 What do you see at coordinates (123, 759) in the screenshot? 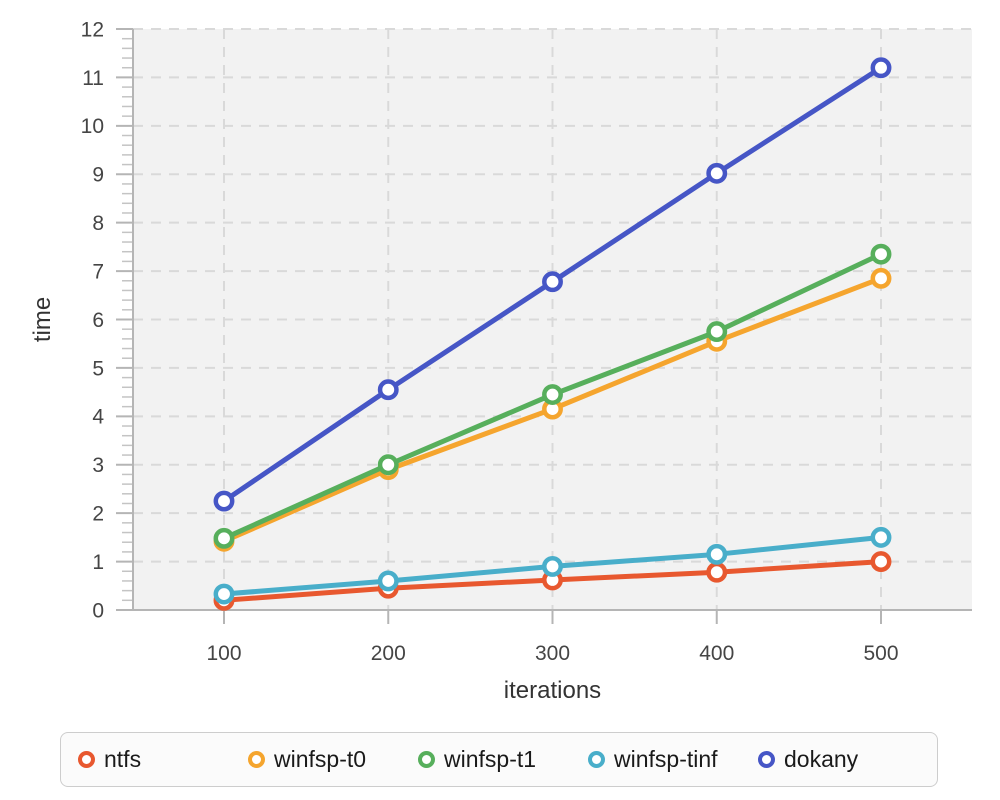
I see `legend-label-ntfs: ntfs` at bounding box center [123, 759].